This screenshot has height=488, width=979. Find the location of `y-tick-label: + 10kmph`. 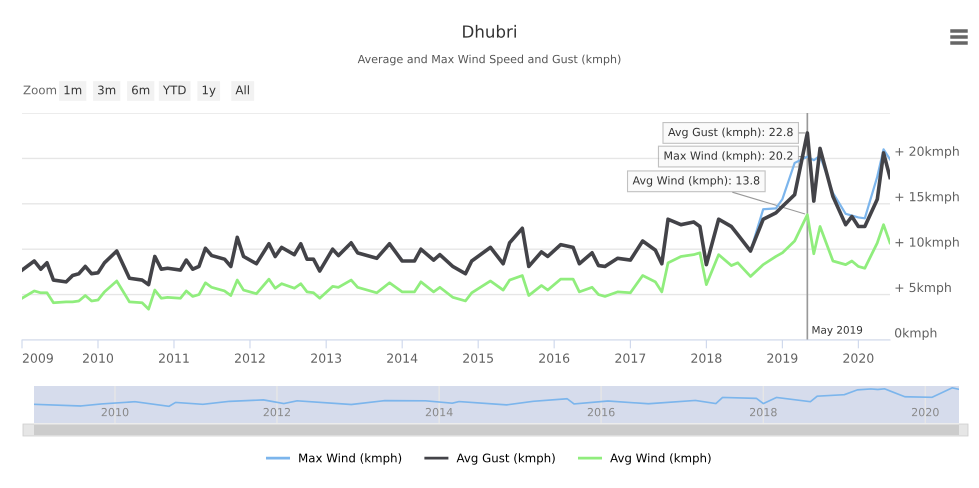

y-tick-label: + 10kmph is located at coordinates (927, 243).